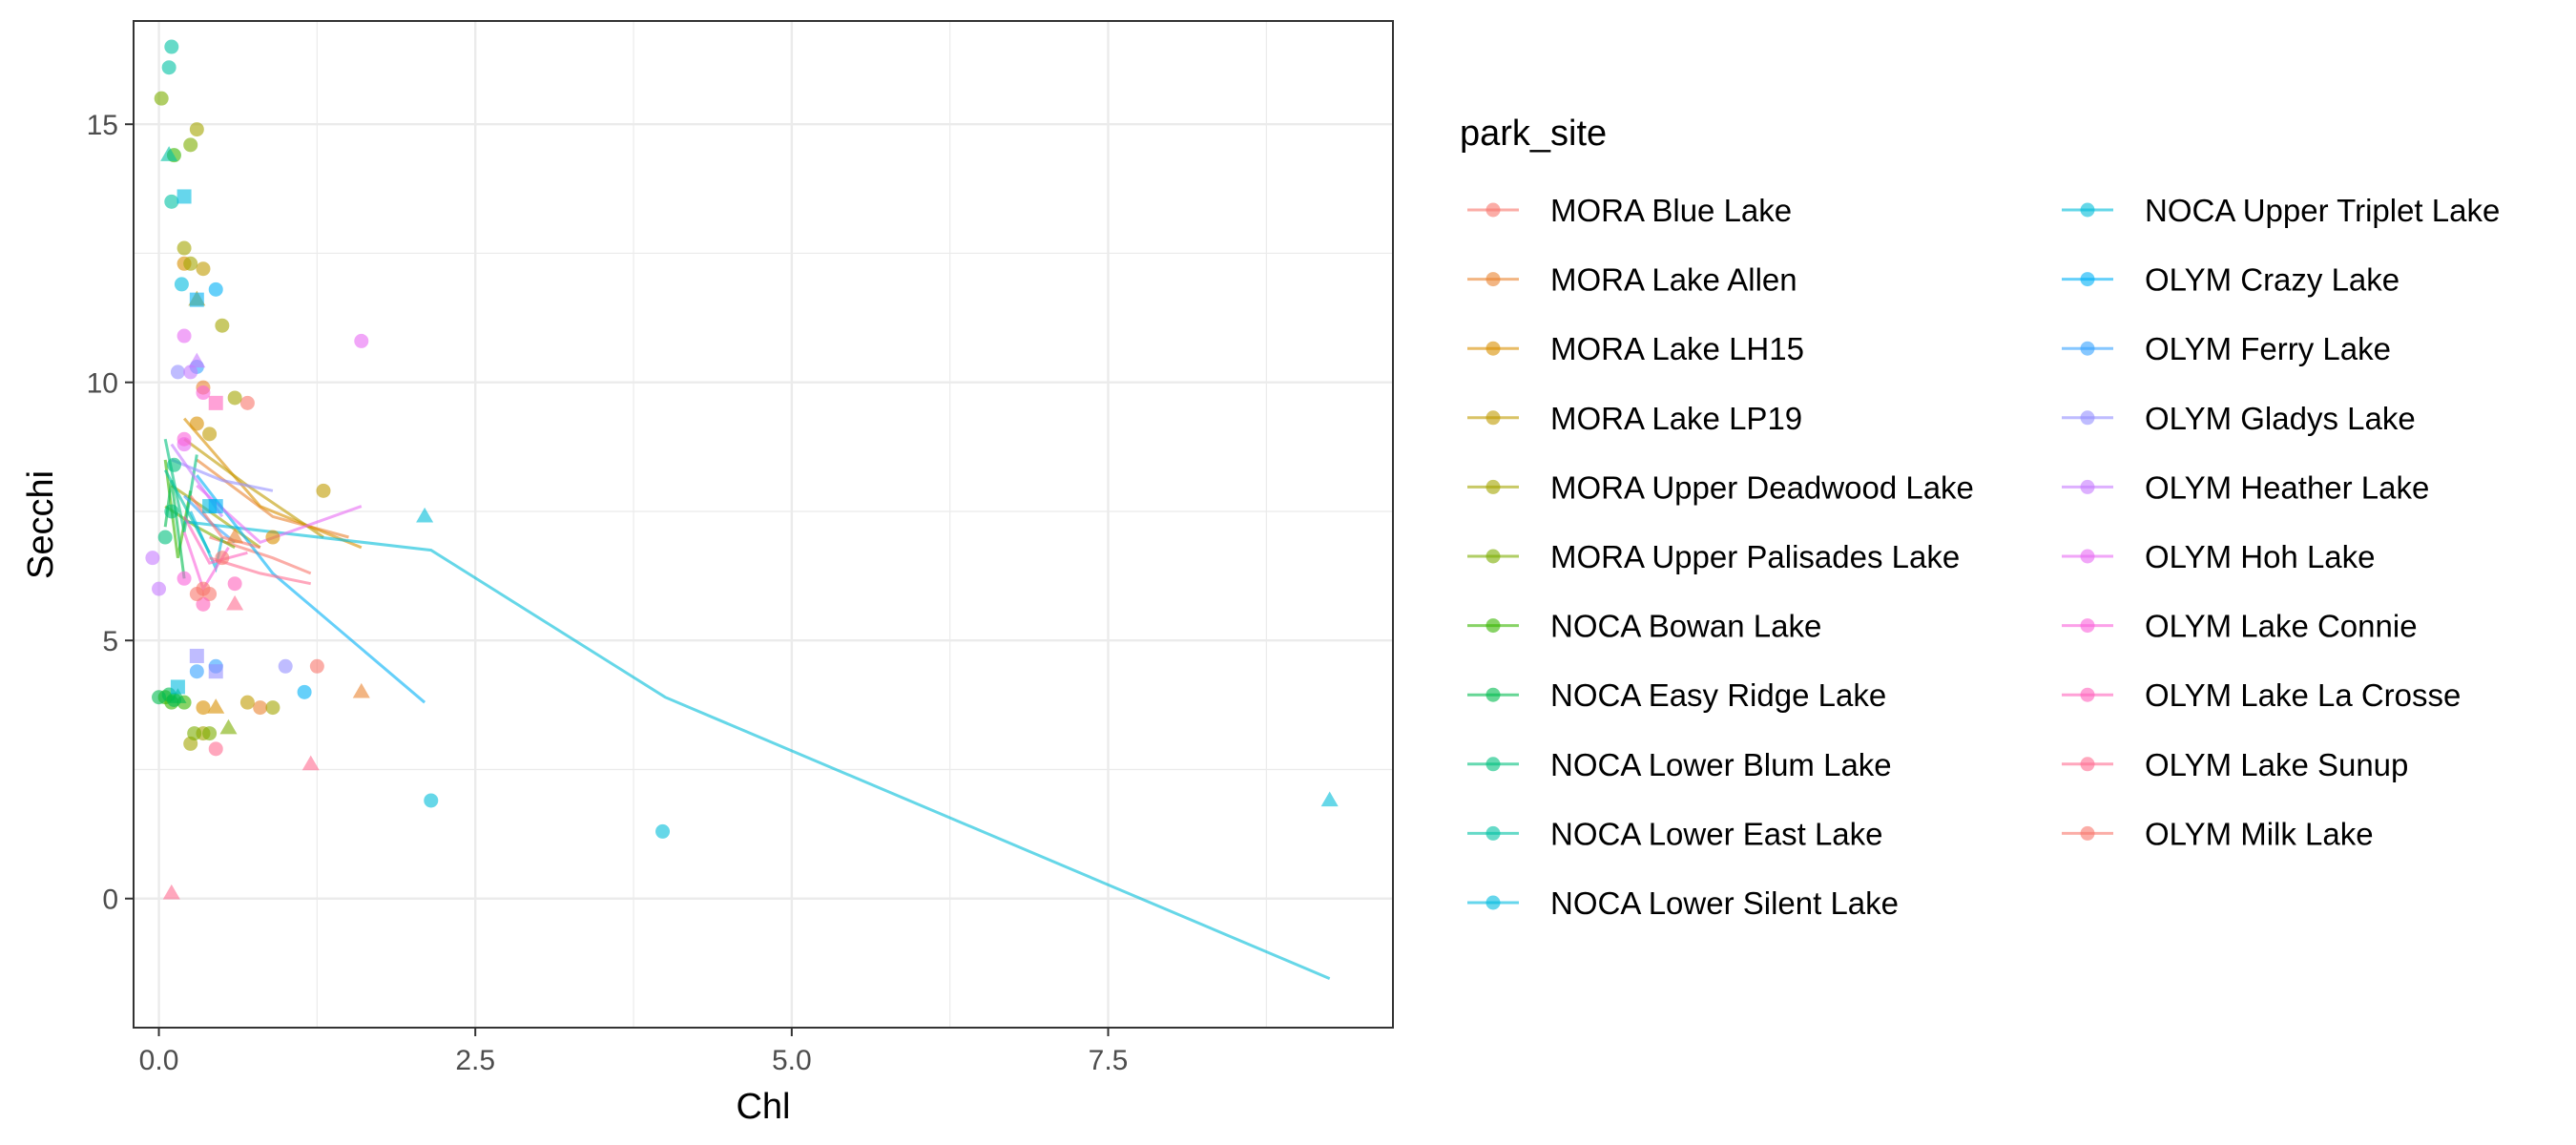  What do you see at coordinates (1720, 487) in the screenshot?
I see `legend-item: MORA Upper Deadwood Lake` at bounding box center [1720, 487].